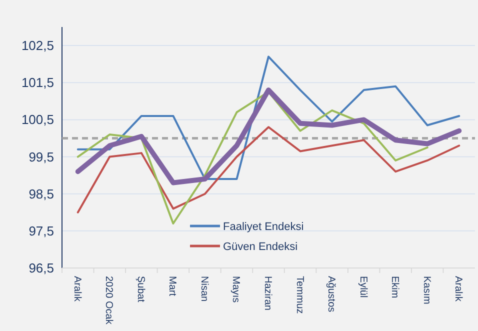  Describe the element at coordinates (41, 230) in the screenshot. I see `y-tick-label: 97,5` at that location.